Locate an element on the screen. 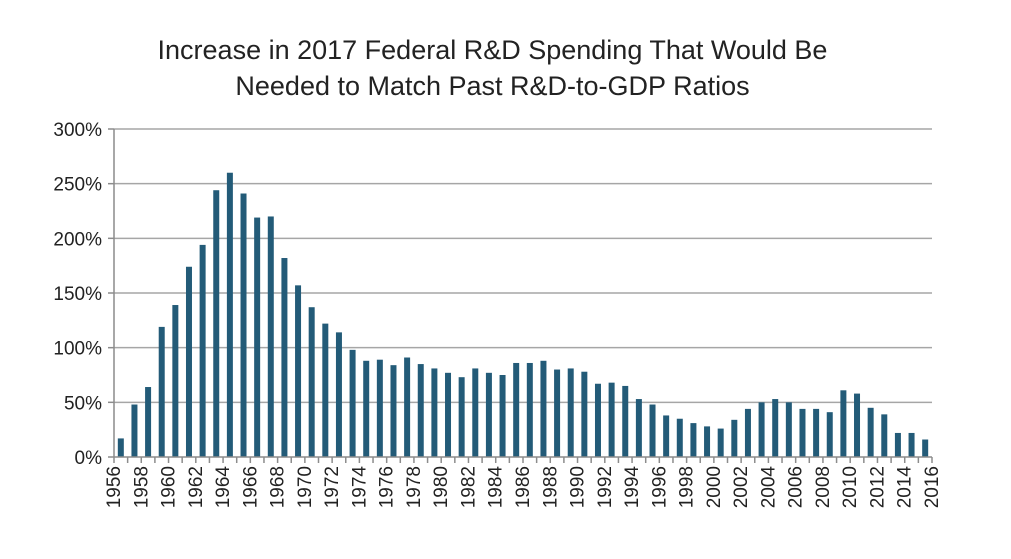 The height and width of the screenshot is (559, 1011). x-tick-label: 1958 is located at coordinates (141, 487).